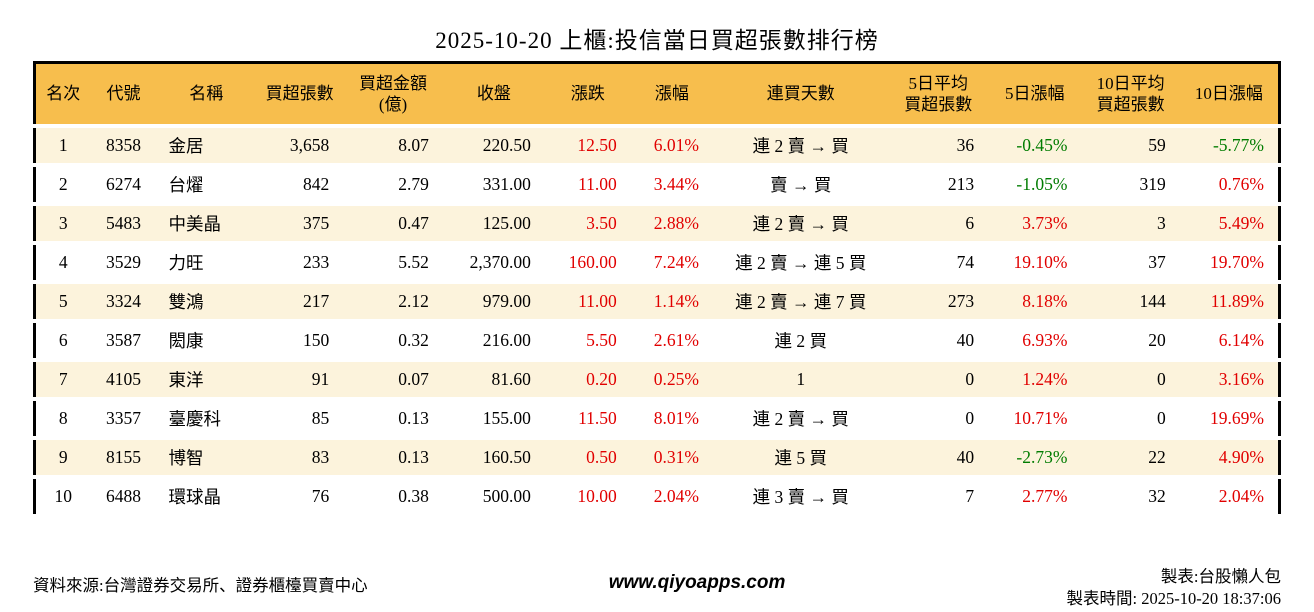 This screenshot has width=1314, height=612. What do you see at coordinates (123, 223) in the screenshot?
I see `cell-code: 5483` at bounding box center [123, 223].